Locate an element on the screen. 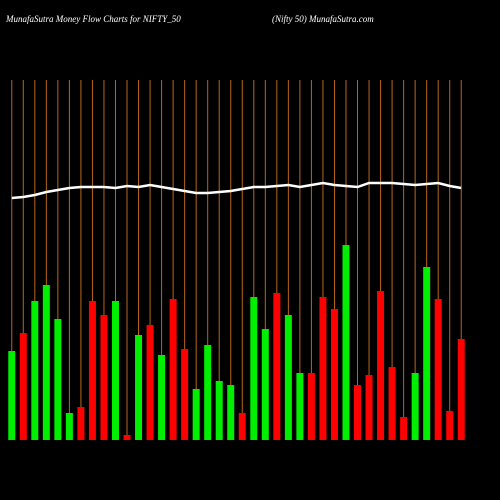  money-flow-line is located at coordinates (236, 190).